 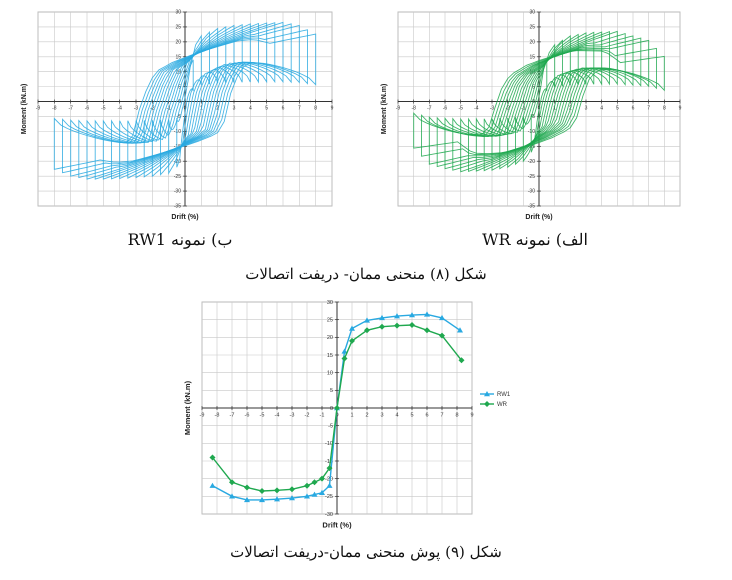 I want to click on figure-9-caption: شکل (۹) پوش منحنی ممان-دریفت اتصالات, so click(x=366, y=552).